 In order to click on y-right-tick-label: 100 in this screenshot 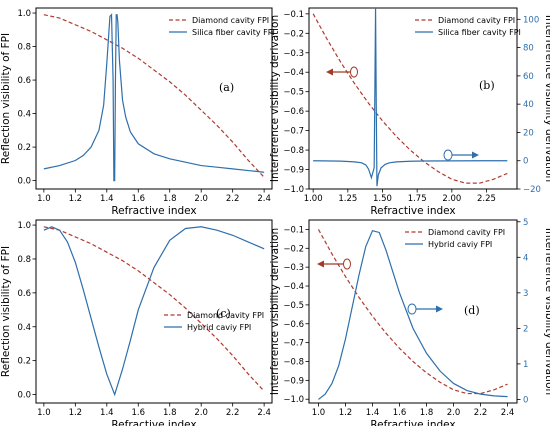, I will do `click(531, 20)`.